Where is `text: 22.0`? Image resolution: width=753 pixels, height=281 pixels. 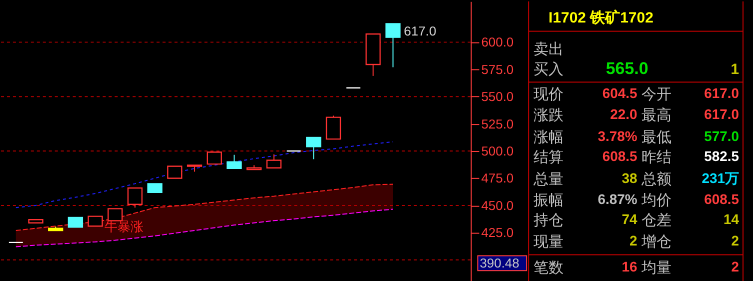 text: 22.0 is located at coordinates (624, 114).